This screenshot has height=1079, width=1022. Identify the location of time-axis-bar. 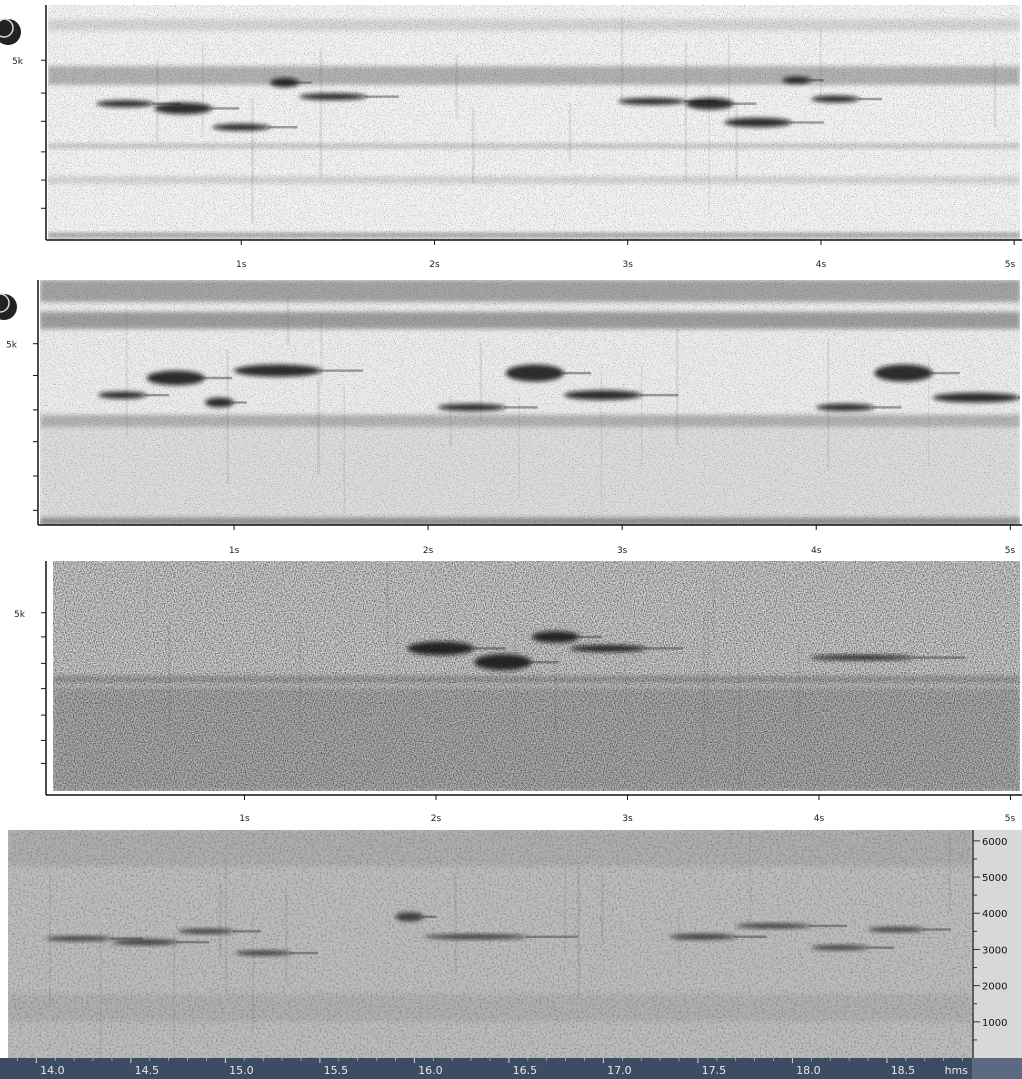
(511, 1068).